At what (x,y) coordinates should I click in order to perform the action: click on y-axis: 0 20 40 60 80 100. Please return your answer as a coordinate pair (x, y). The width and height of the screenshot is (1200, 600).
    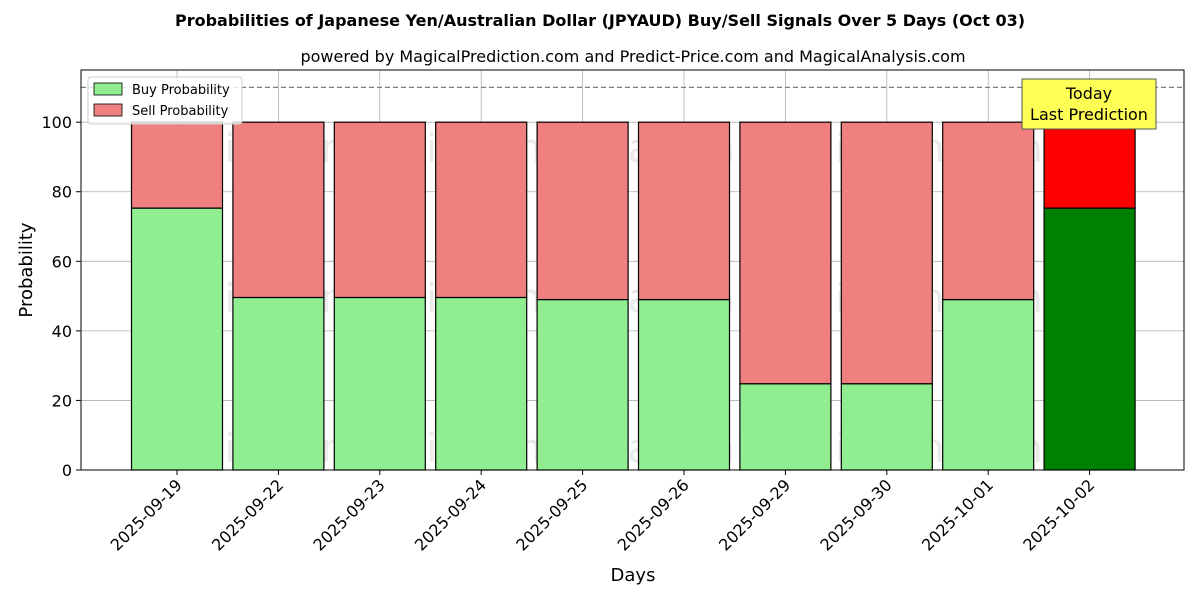
    Looking at the image, I should click on (61, 296).